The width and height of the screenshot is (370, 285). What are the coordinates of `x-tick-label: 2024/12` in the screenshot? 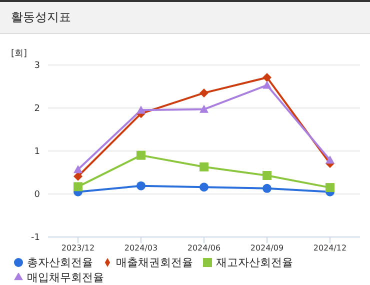 It's located at (330, 248).